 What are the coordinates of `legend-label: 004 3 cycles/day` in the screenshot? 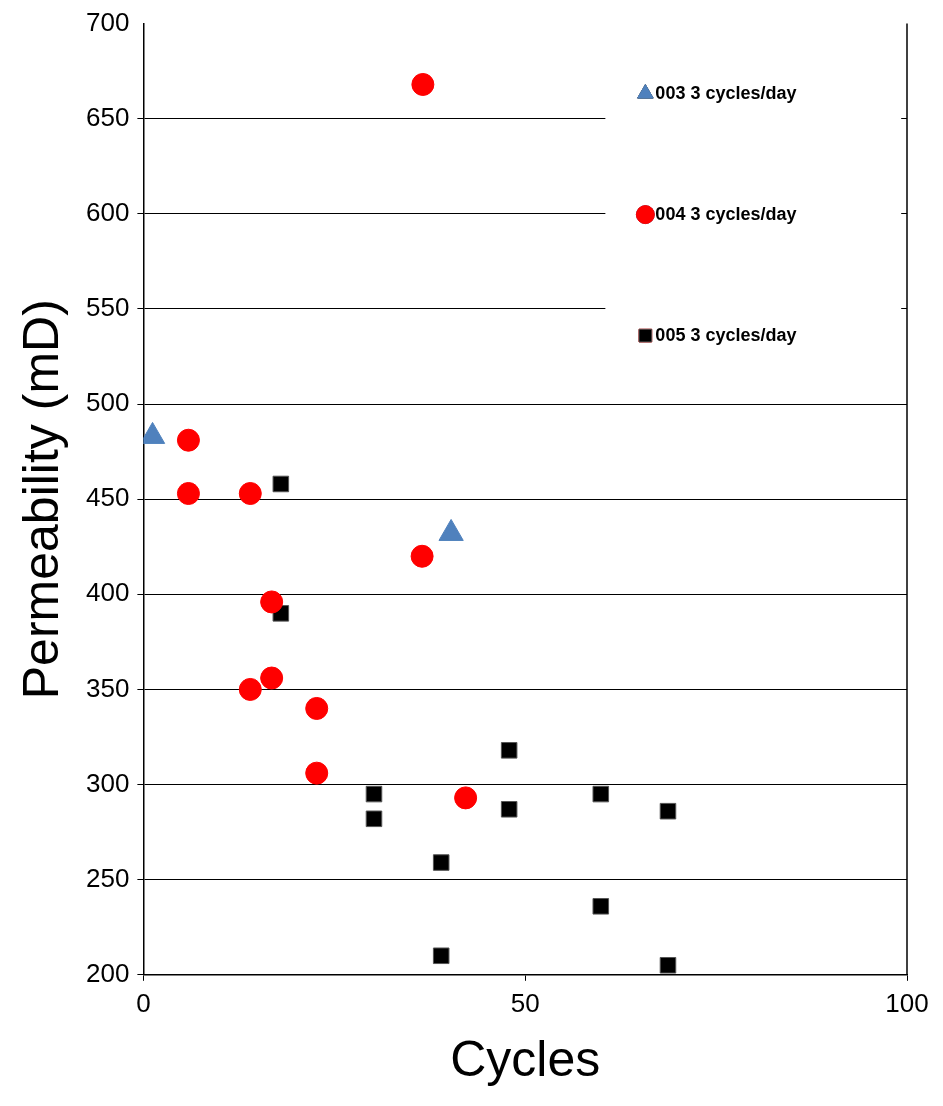 It's located at (726, 213).